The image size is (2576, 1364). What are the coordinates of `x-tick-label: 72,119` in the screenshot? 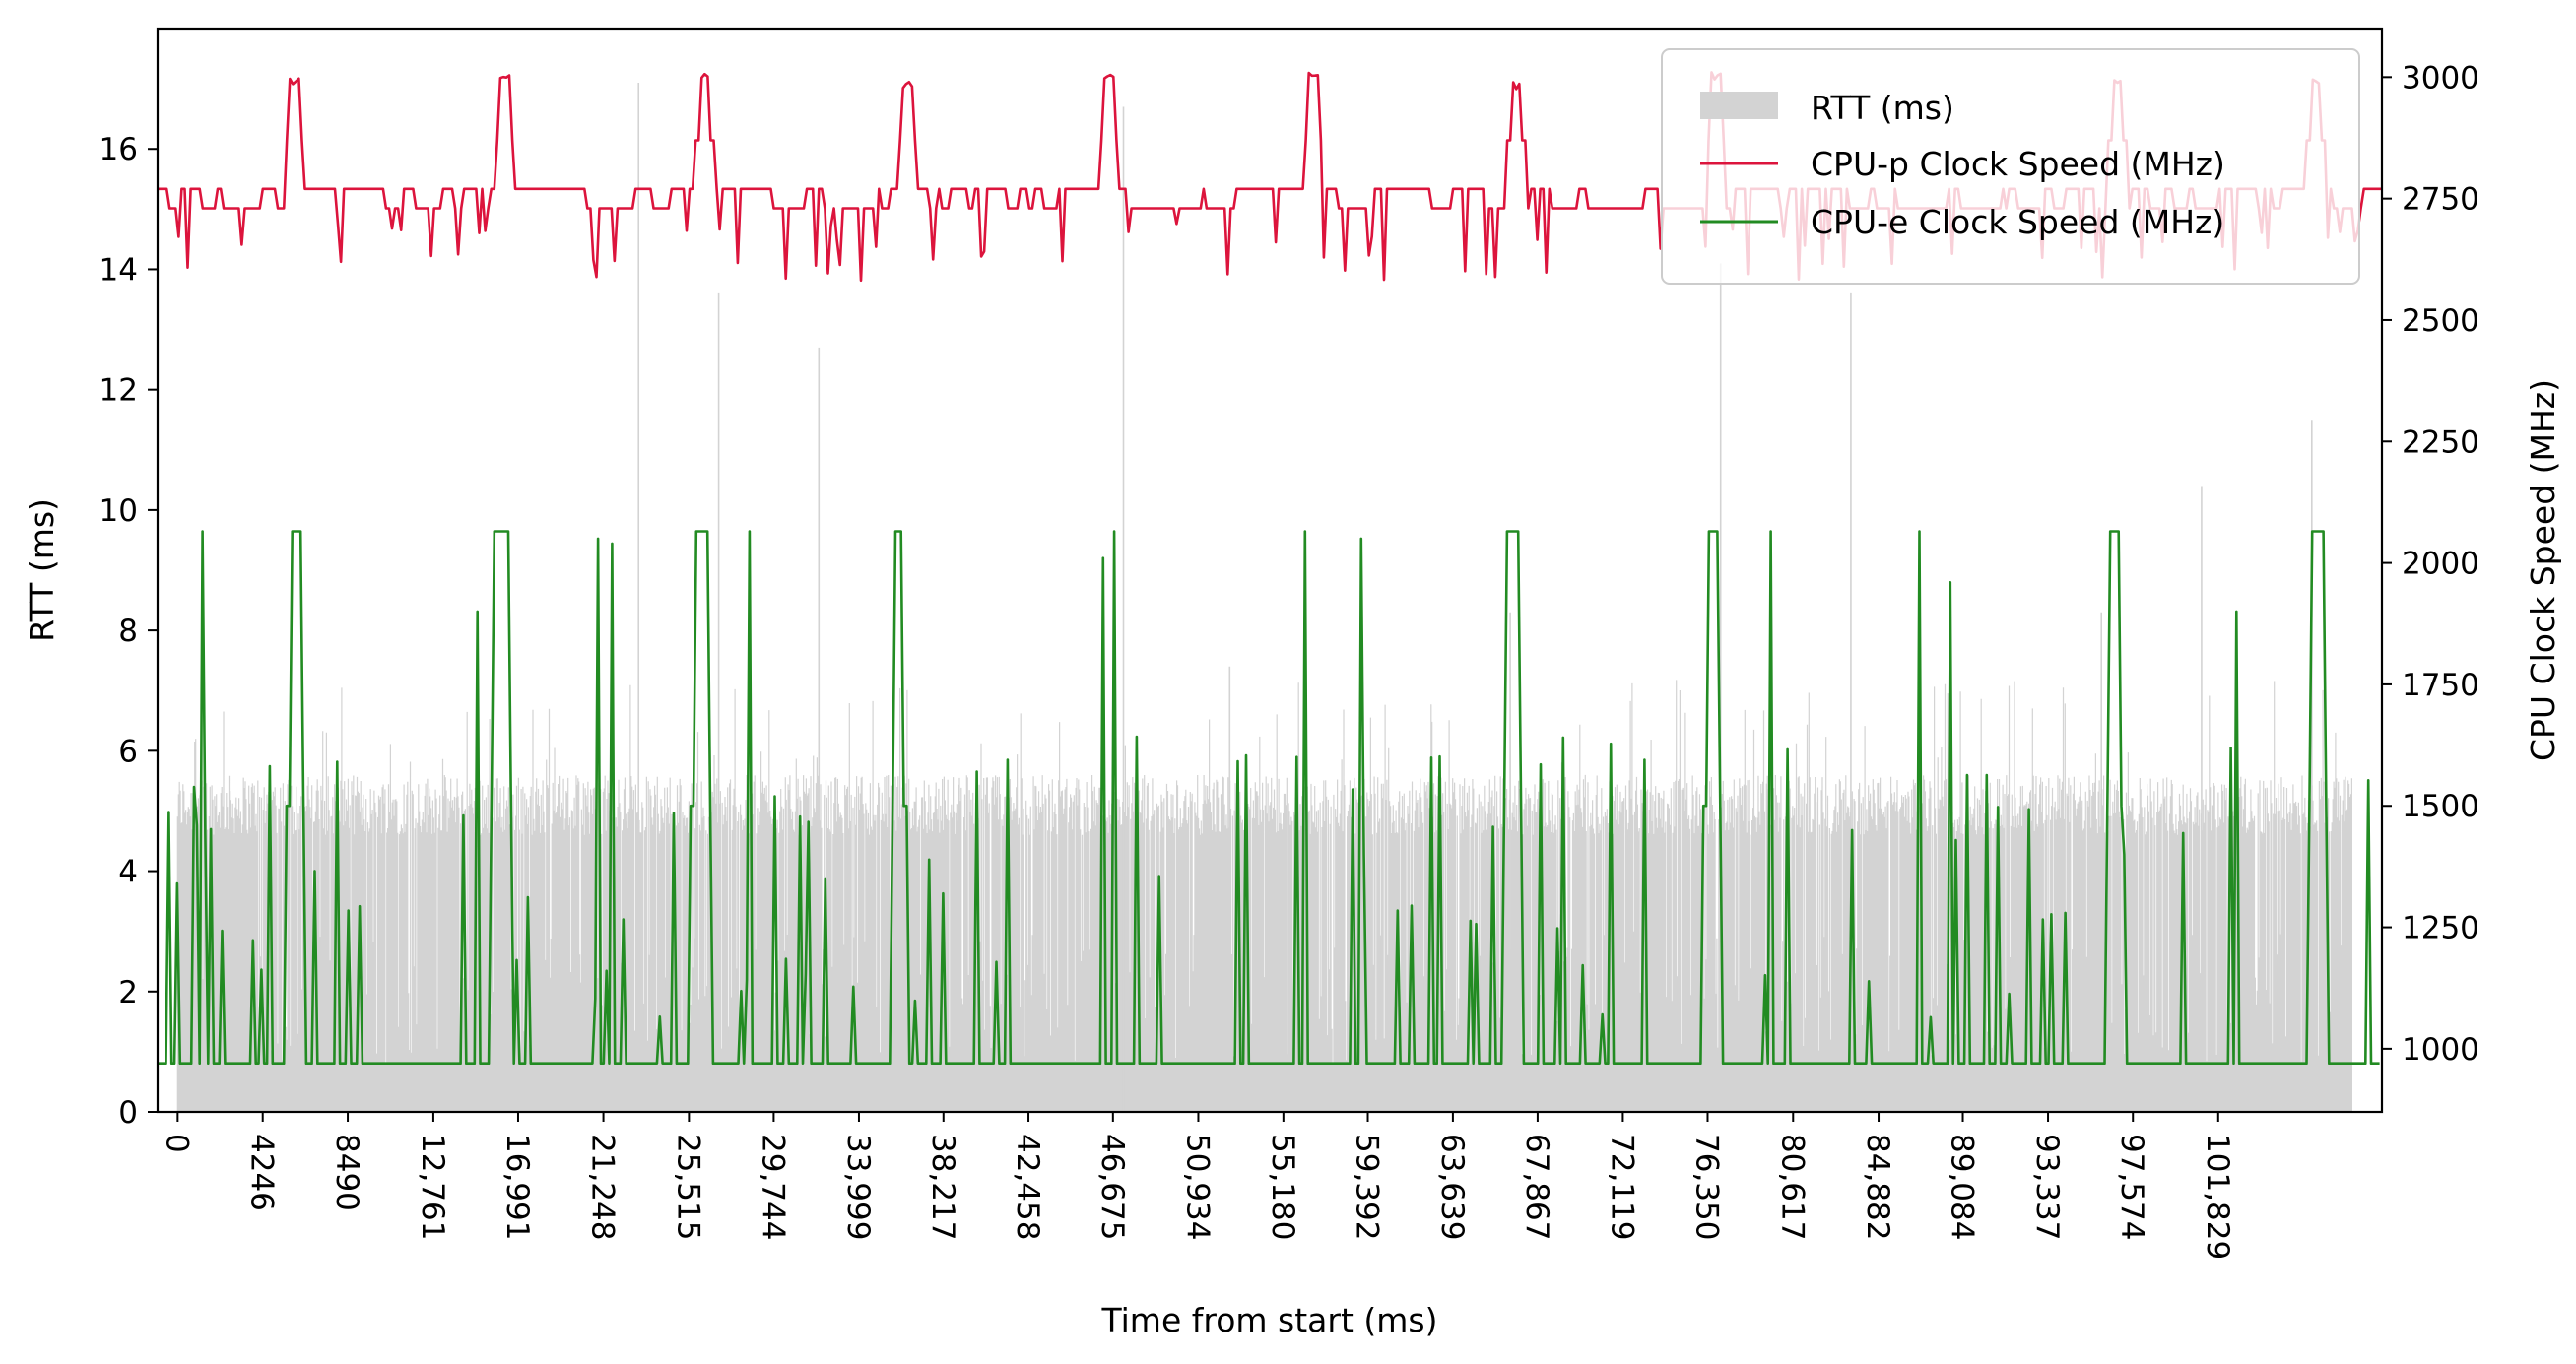 It's located at (1622, 1187).